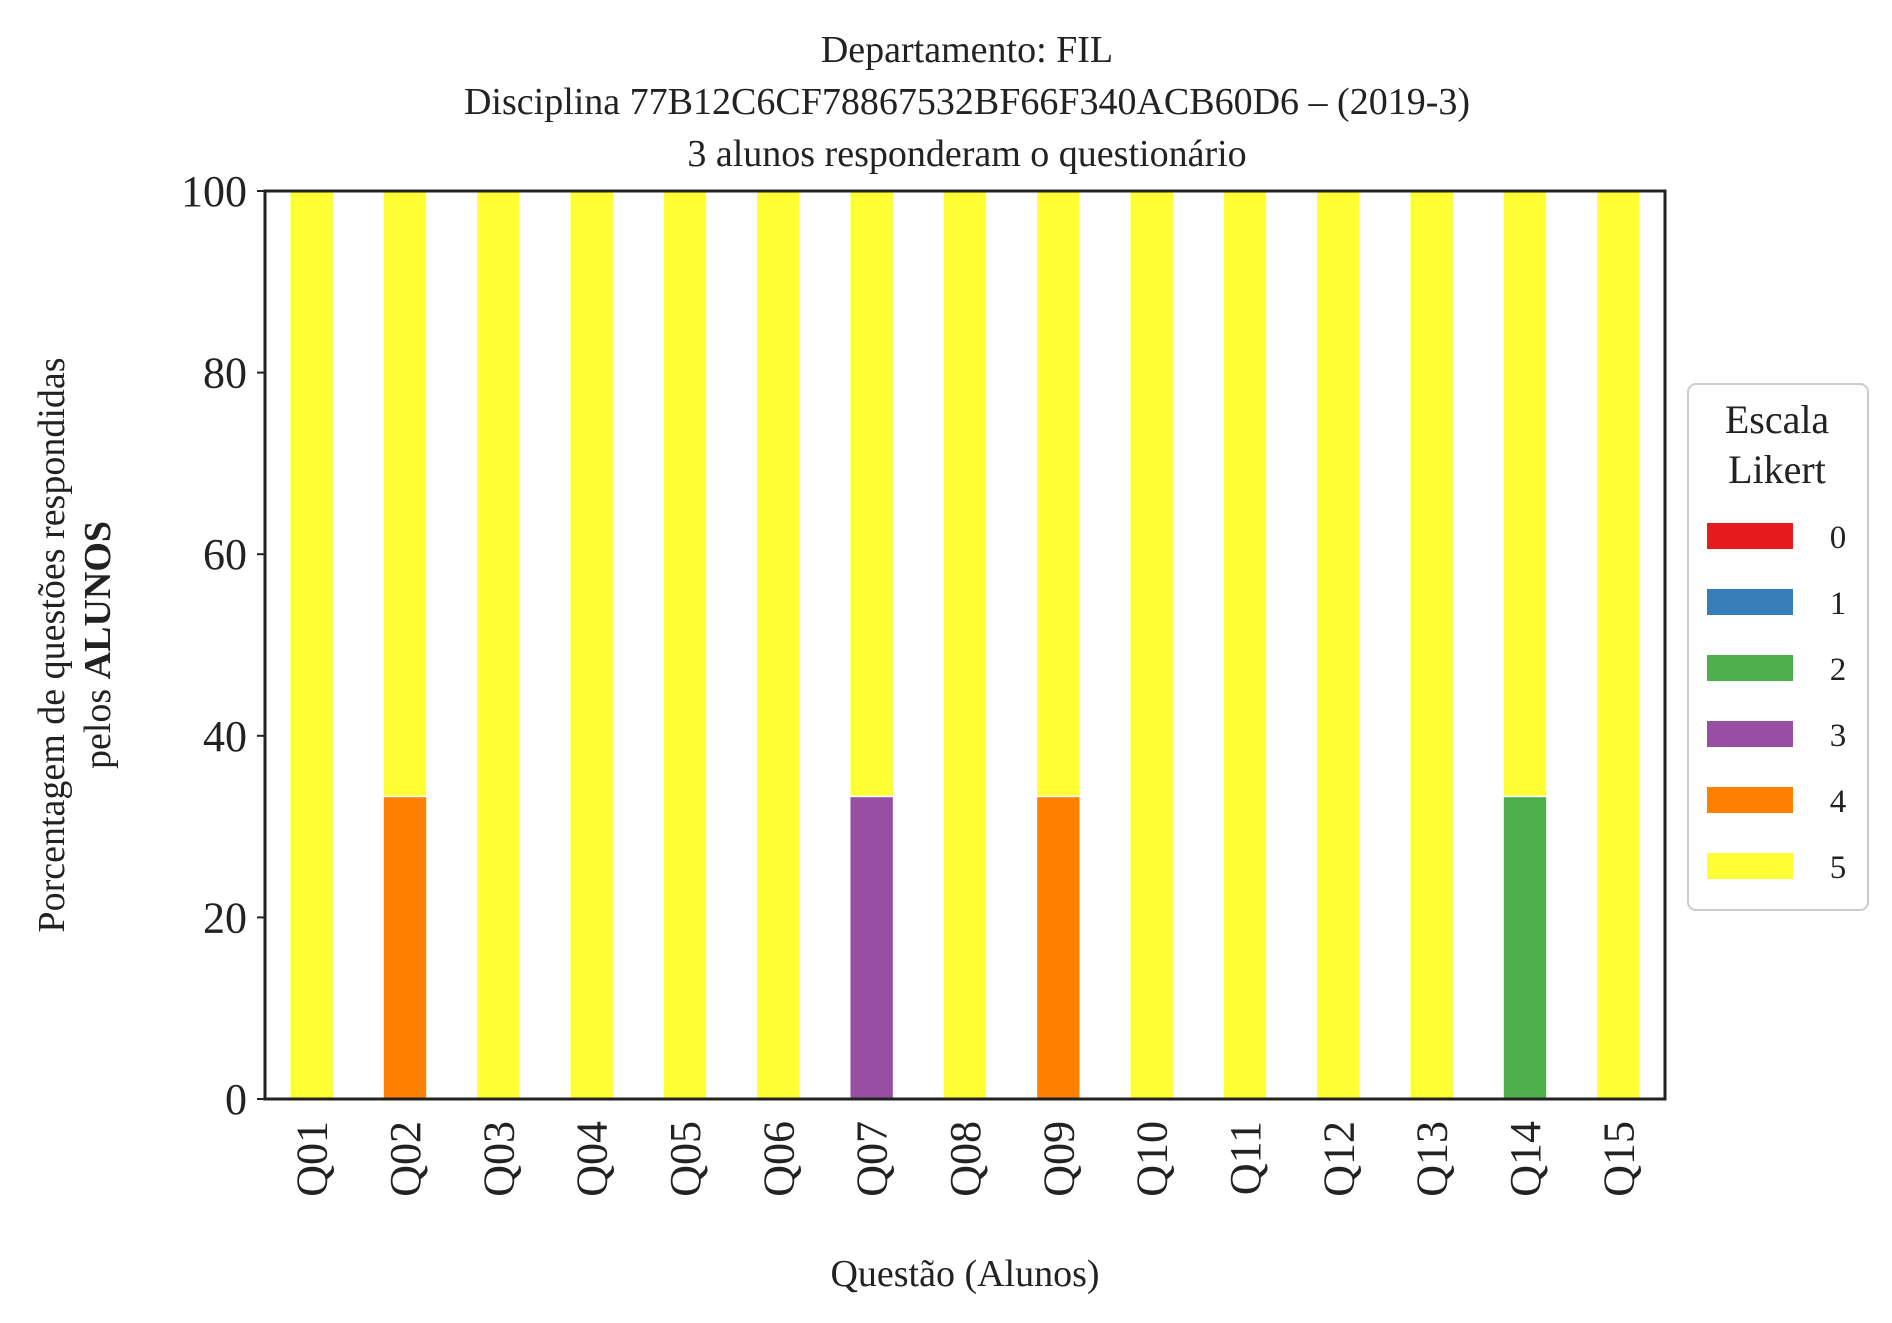 The width and height of the screenshot is (1892, 1323). Describe the element at coordinates (1838, 604) in the screenshot. I see `legend-label-1: 1` at that location.